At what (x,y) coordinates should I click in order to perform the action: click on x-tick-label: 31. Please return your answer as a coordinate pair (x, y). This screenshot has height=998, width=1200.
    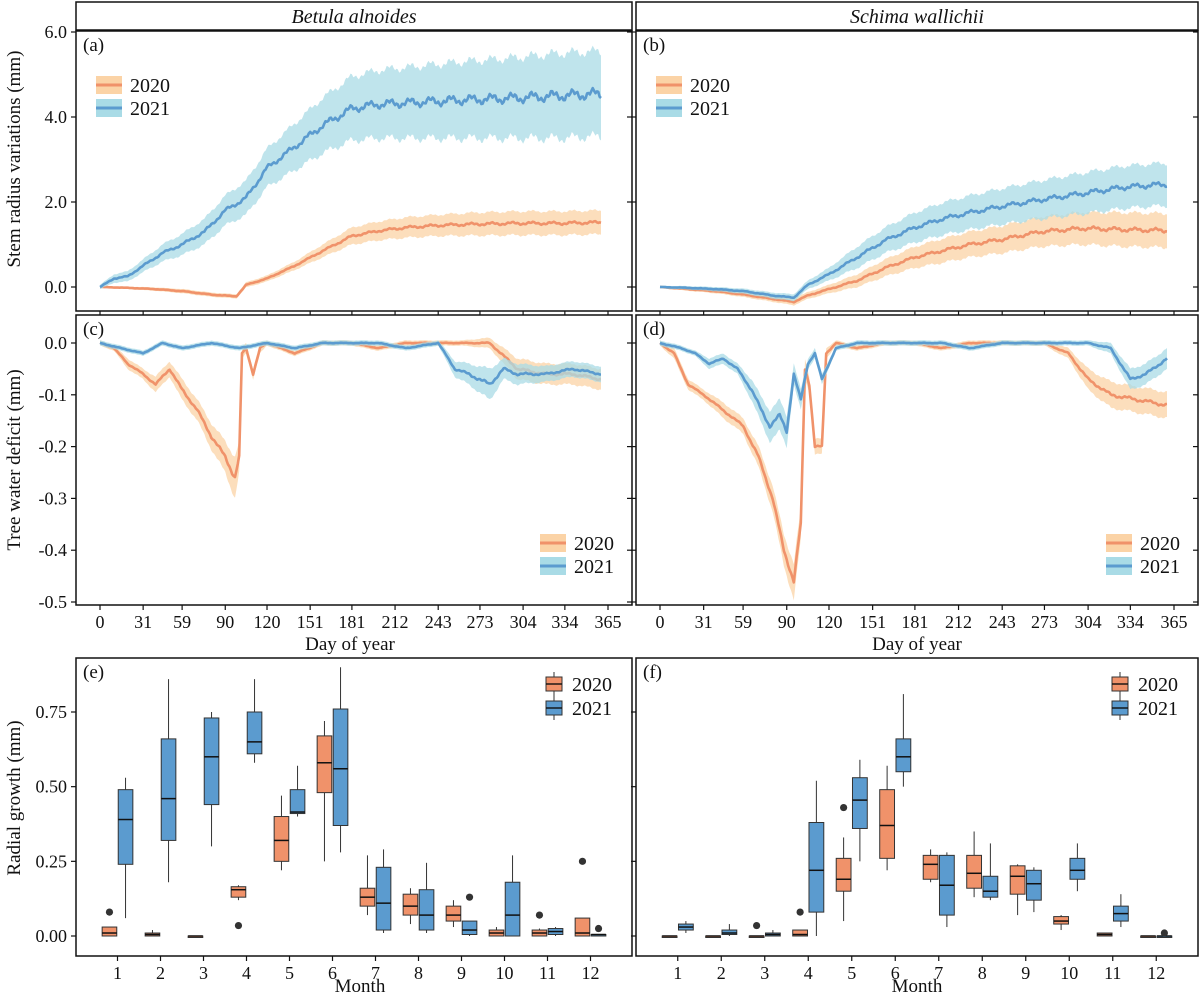
    Looking at the image, I should click on (704, 622).